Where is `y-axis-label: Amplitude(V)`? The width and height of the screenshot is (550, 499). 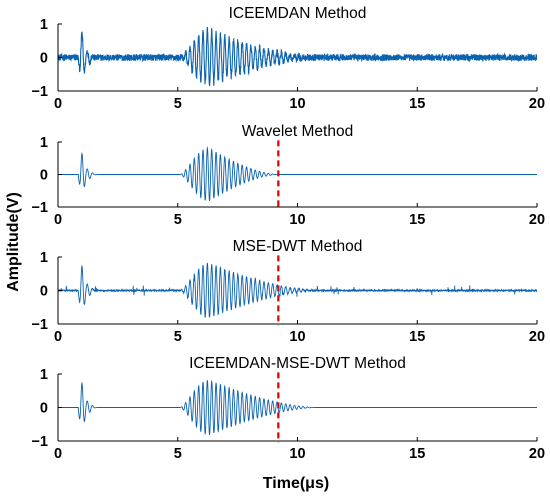
y-axis-label: Amplitude(V) is located at coordinates (13, 242).